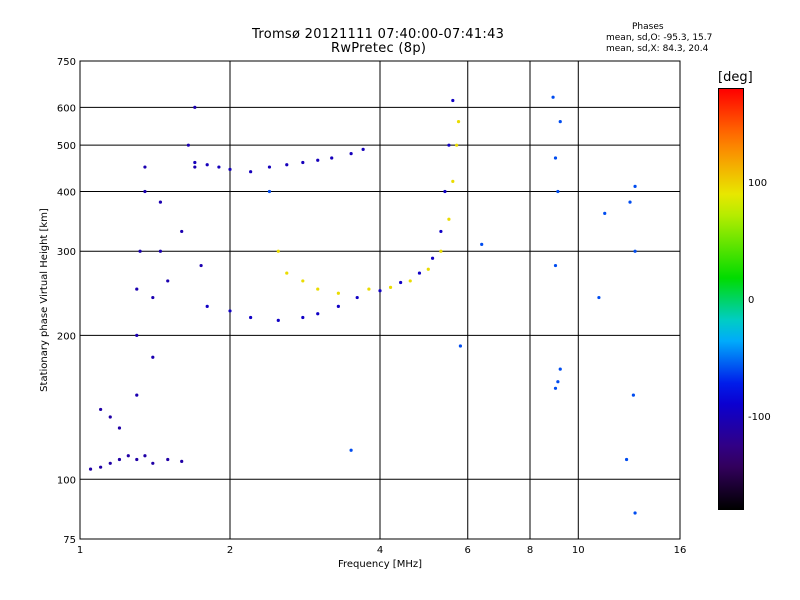 The width and height of the screenshot is (800, 600). I want to click on x-tick-labels: 1 2 4 6 8 10 16, so click(382, 550).